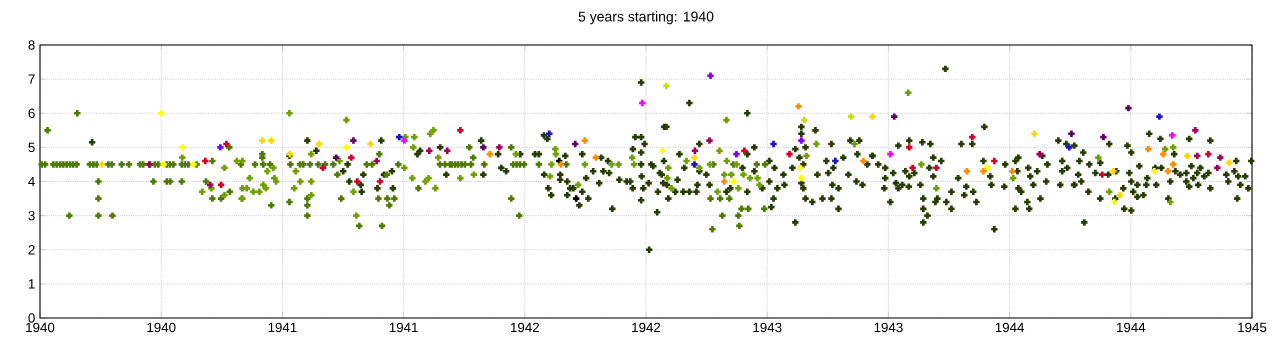 The height and width of the screenshot is (350, 1280). I want to click on y-tick-label: 0, so click(31, 318).